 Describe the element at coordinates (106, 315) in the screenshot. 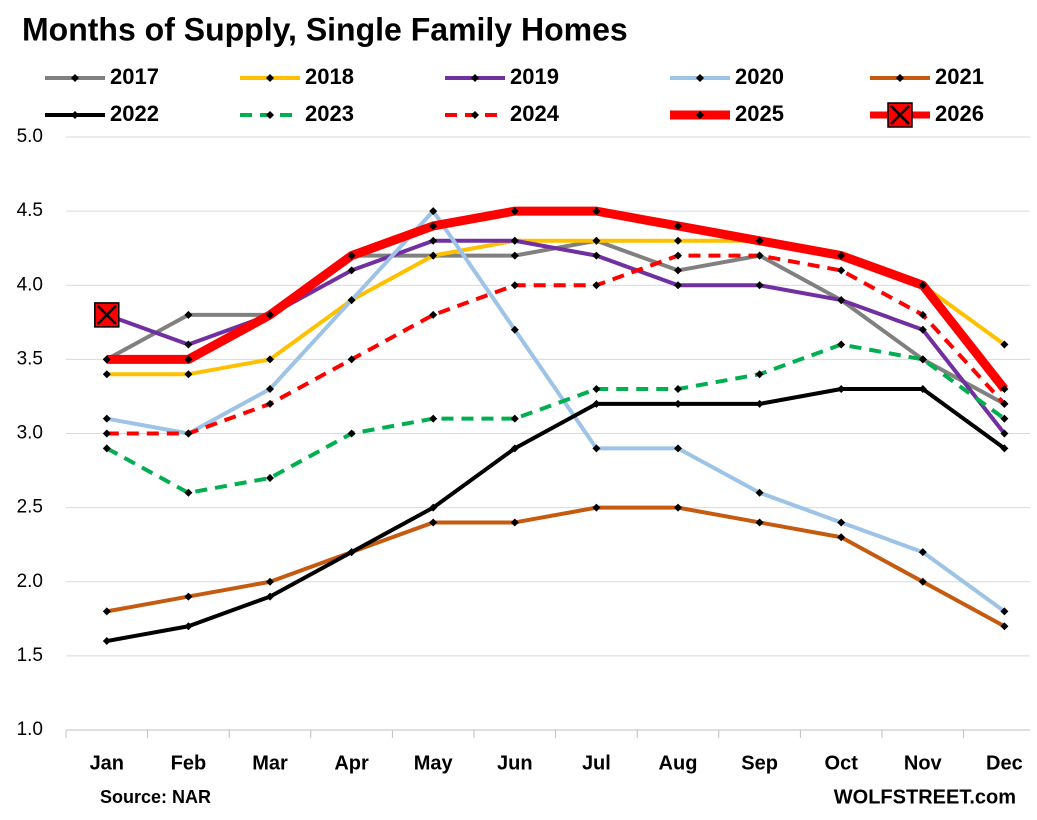

I see `marker-x` at that location.